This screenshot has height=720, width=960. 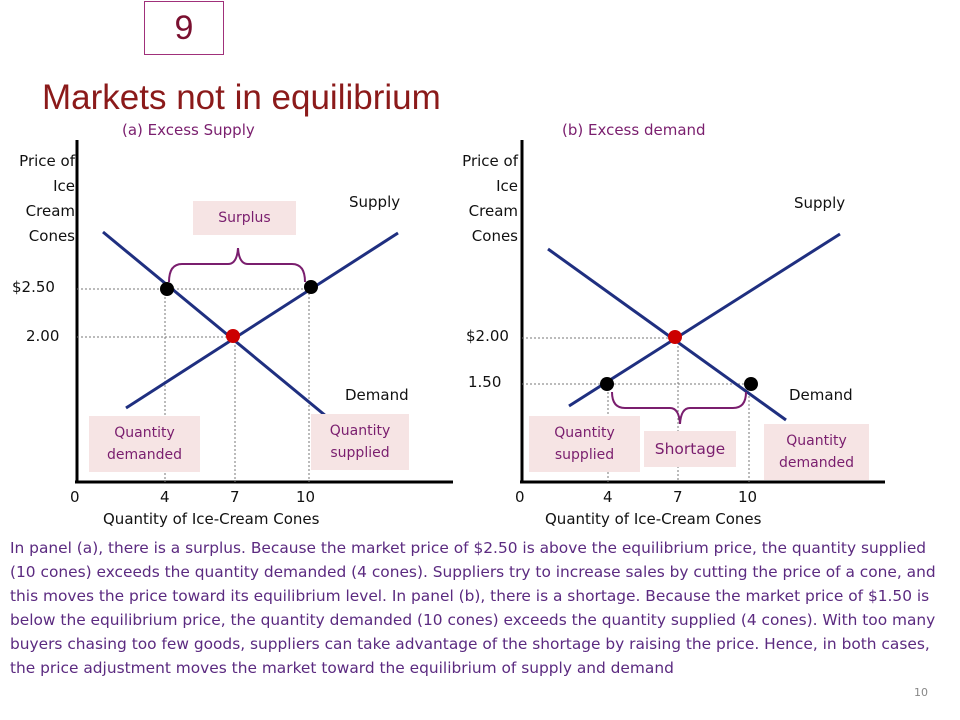 I want to click on panel-b-quantity-supplied-box: Quantity supplied, so click(x=584, y=444).